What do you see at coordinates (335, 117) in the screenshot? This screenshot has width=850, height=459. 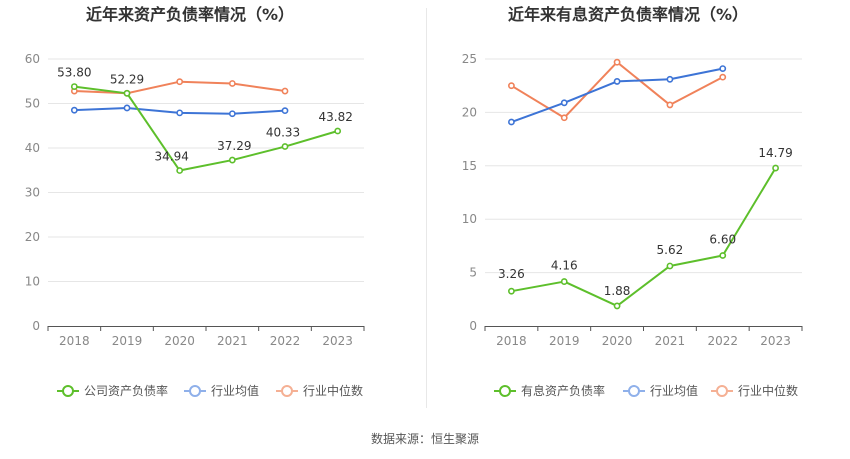 I see `data-label: 43.82` at bounding box center [335, 117].